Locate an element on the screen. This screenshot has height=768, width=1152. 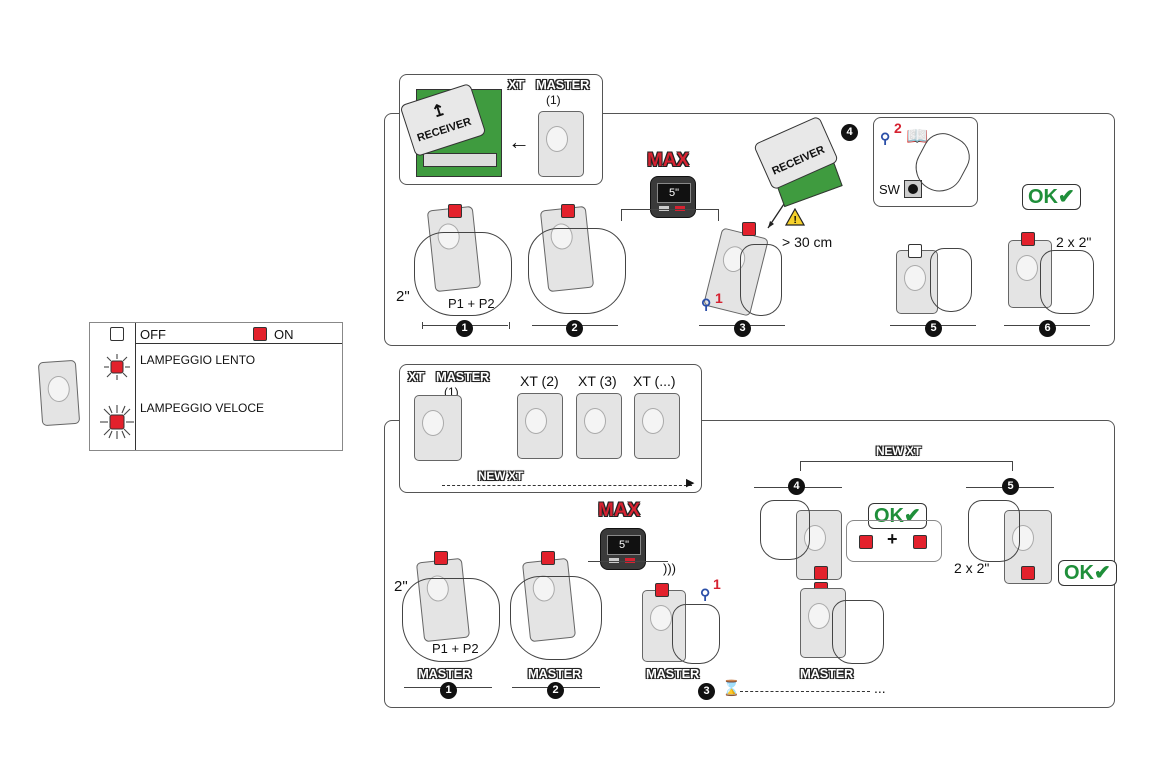
legend-off-label: OFF is located at coordinates (153, 334).